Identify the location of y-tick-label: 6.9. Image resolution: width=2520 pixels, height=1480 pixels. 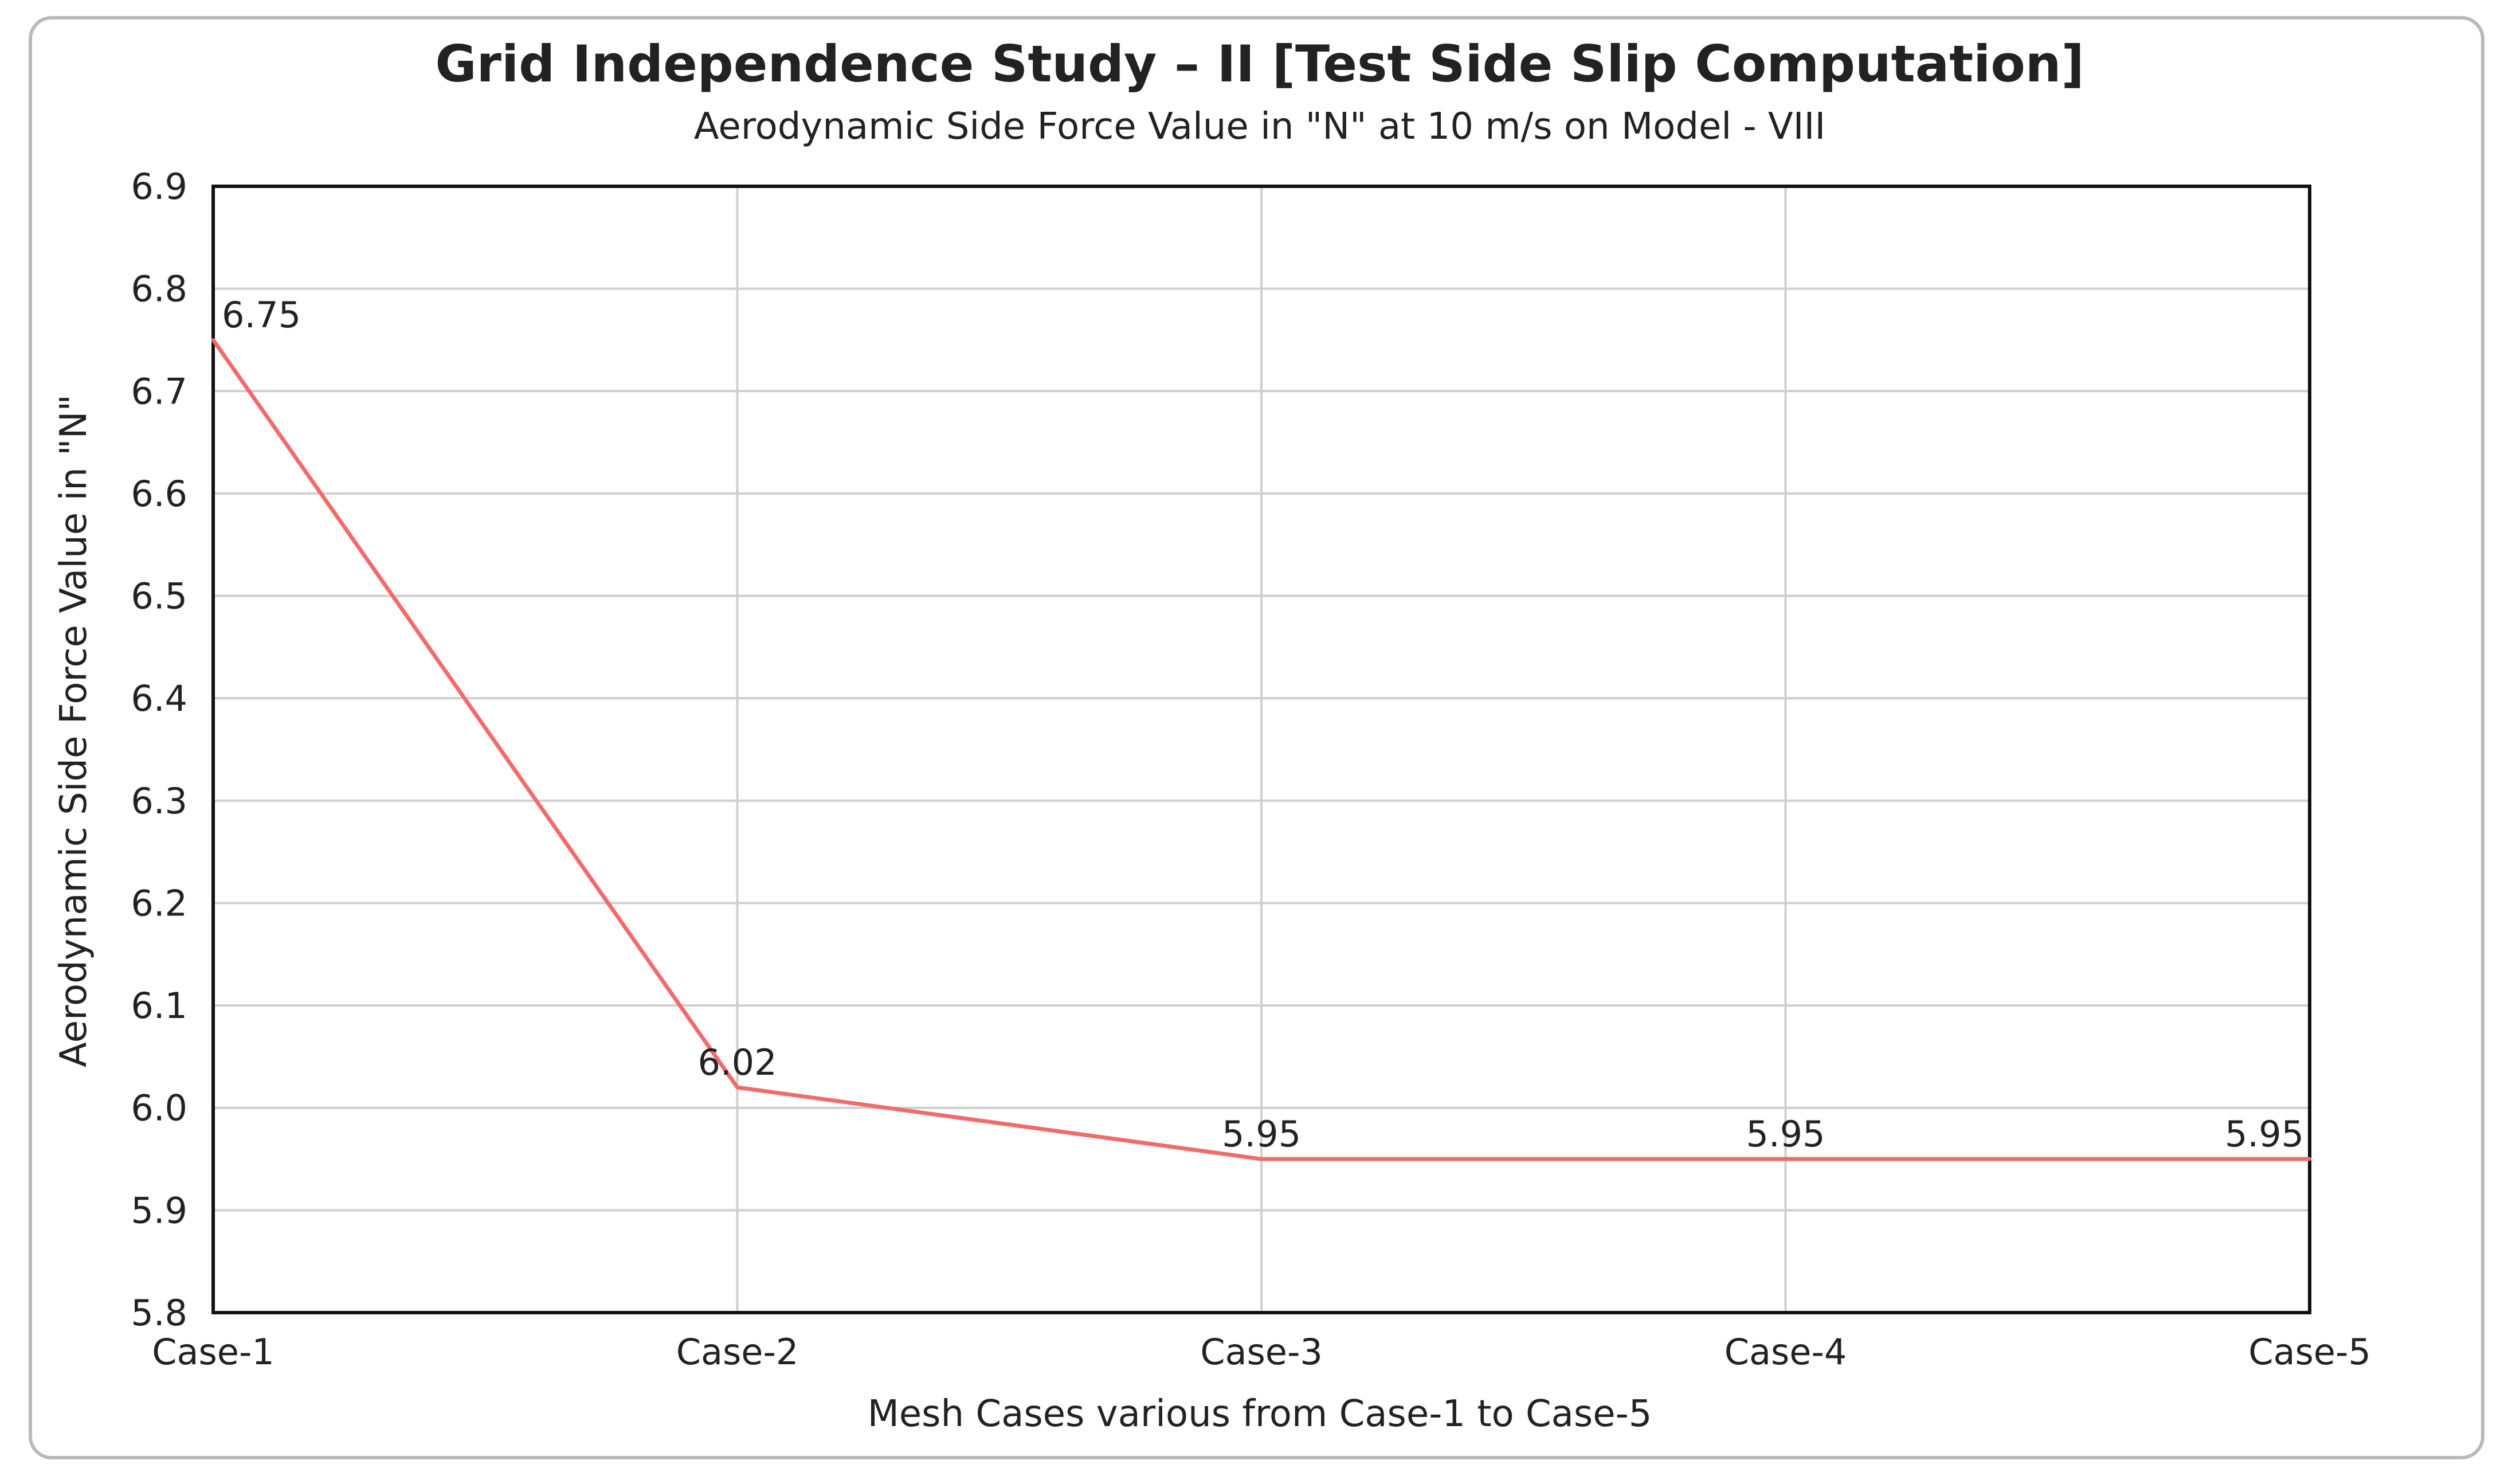
(159, 186).